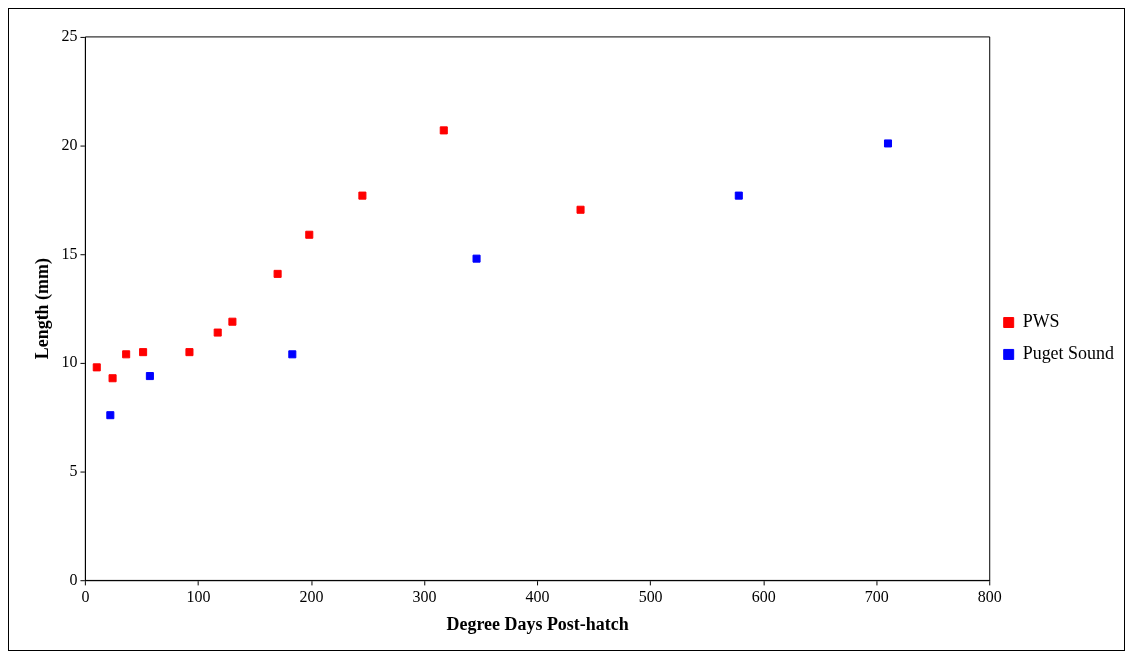 This screenshot has width=1133, height=659. I want to click on x-tick-label: 600, so click(763, 597).